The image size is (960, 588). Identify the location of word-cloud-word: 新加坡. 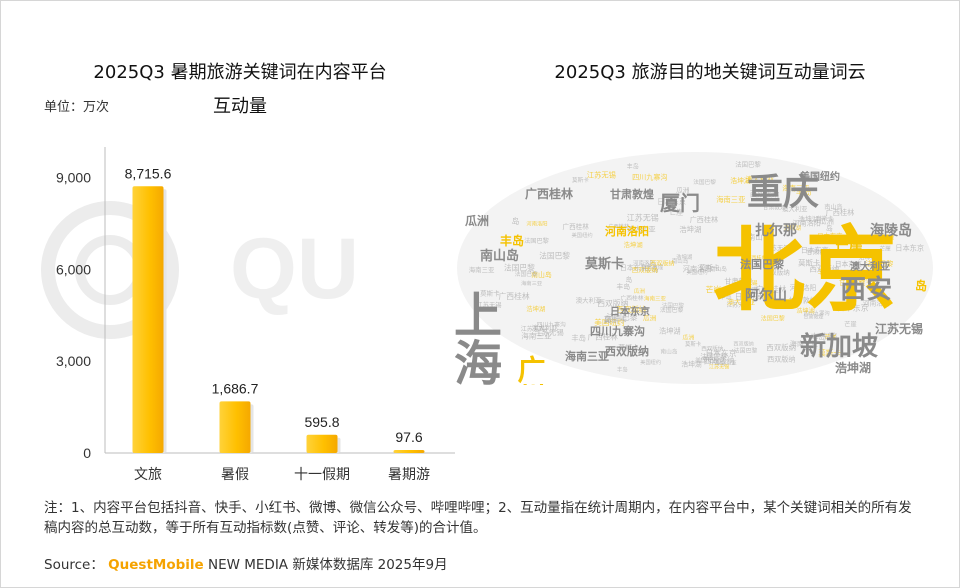
(839, 346).